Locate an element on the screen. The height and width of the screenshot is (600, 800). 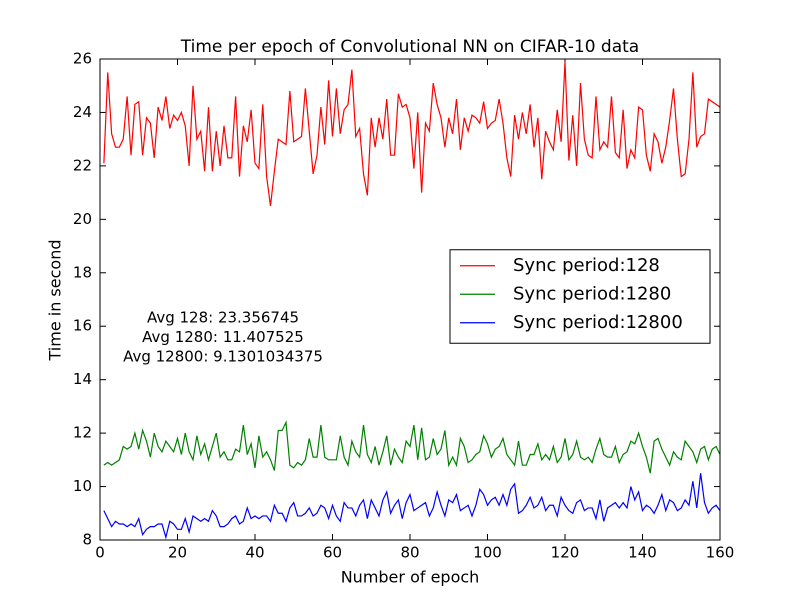
legend-label: Sync period:12800 is located at coordinates (598, 322).